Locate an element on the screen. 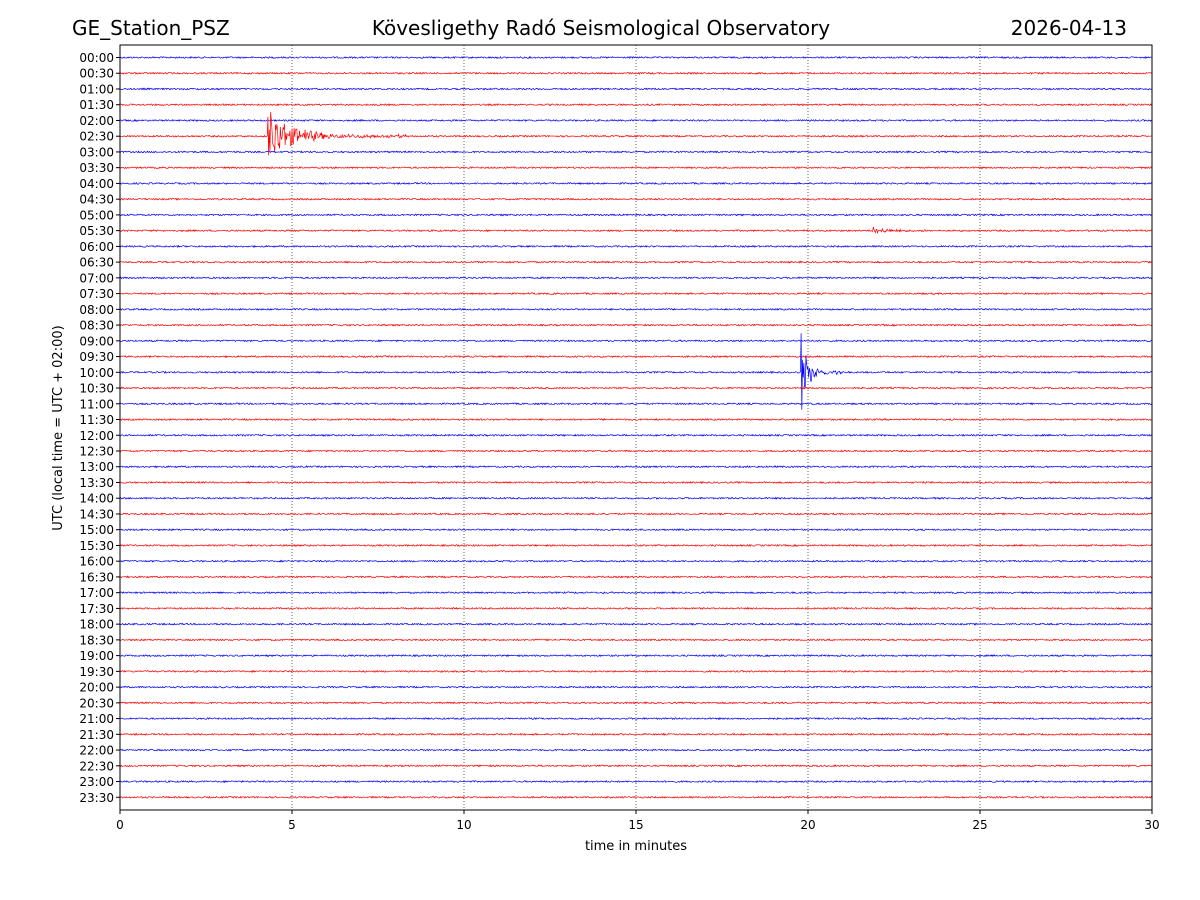 This screenshot has width=1200, height=900. x-tick-label: 5 is located at coordinates (292, 825).